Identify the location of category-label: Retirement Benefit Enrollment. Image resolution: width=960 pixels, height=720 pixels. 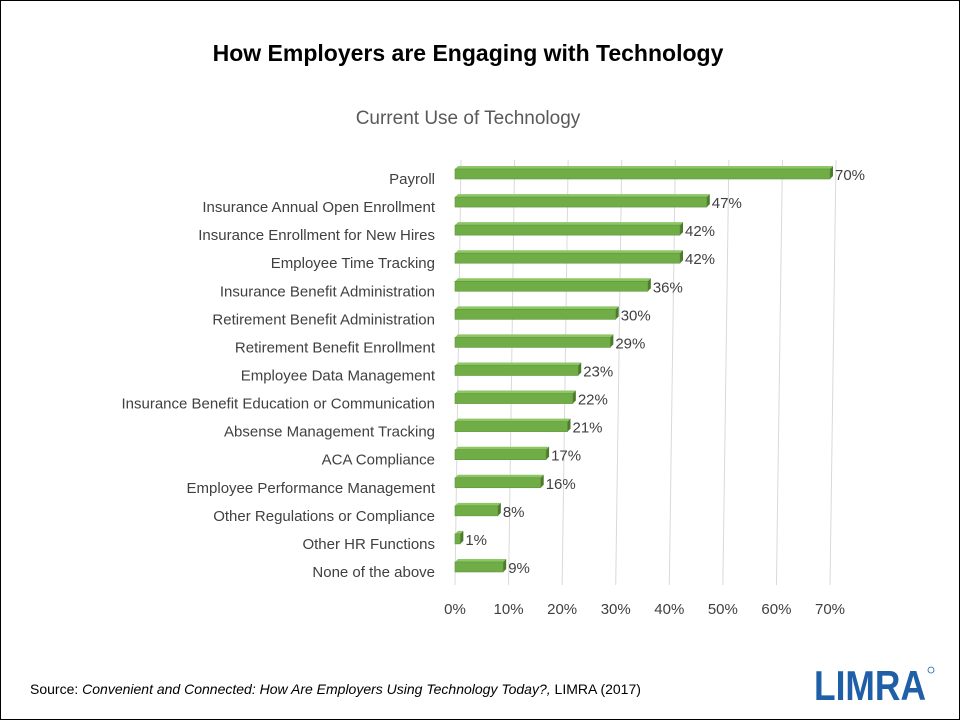
(335, 347).